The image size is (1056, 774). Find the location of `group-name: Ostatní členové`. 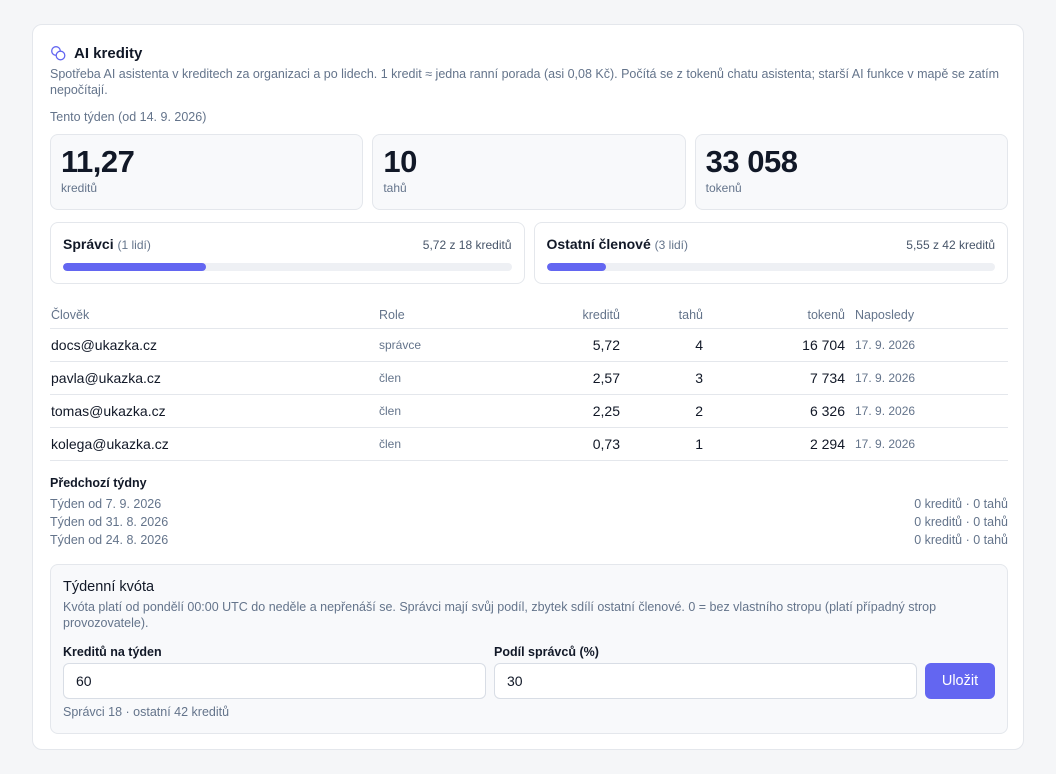

group-name: Ostatní členové is located at coordinates (598, 244).